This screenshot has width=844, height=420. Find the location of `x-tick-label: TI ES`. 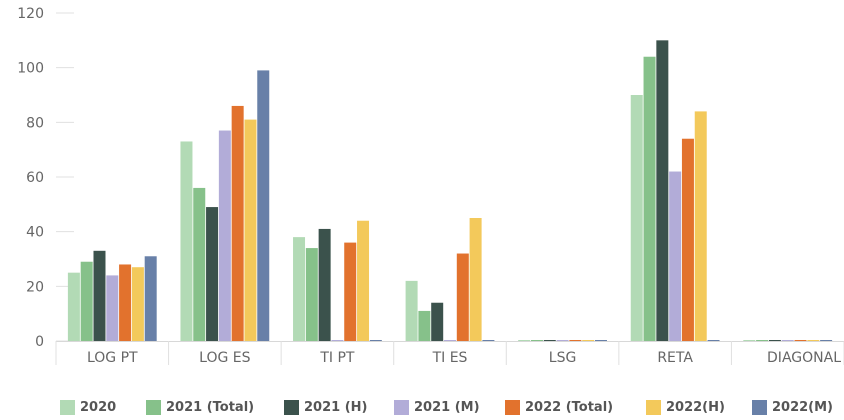

x-tick-label: TI ES is located at coordinates (450, 358).